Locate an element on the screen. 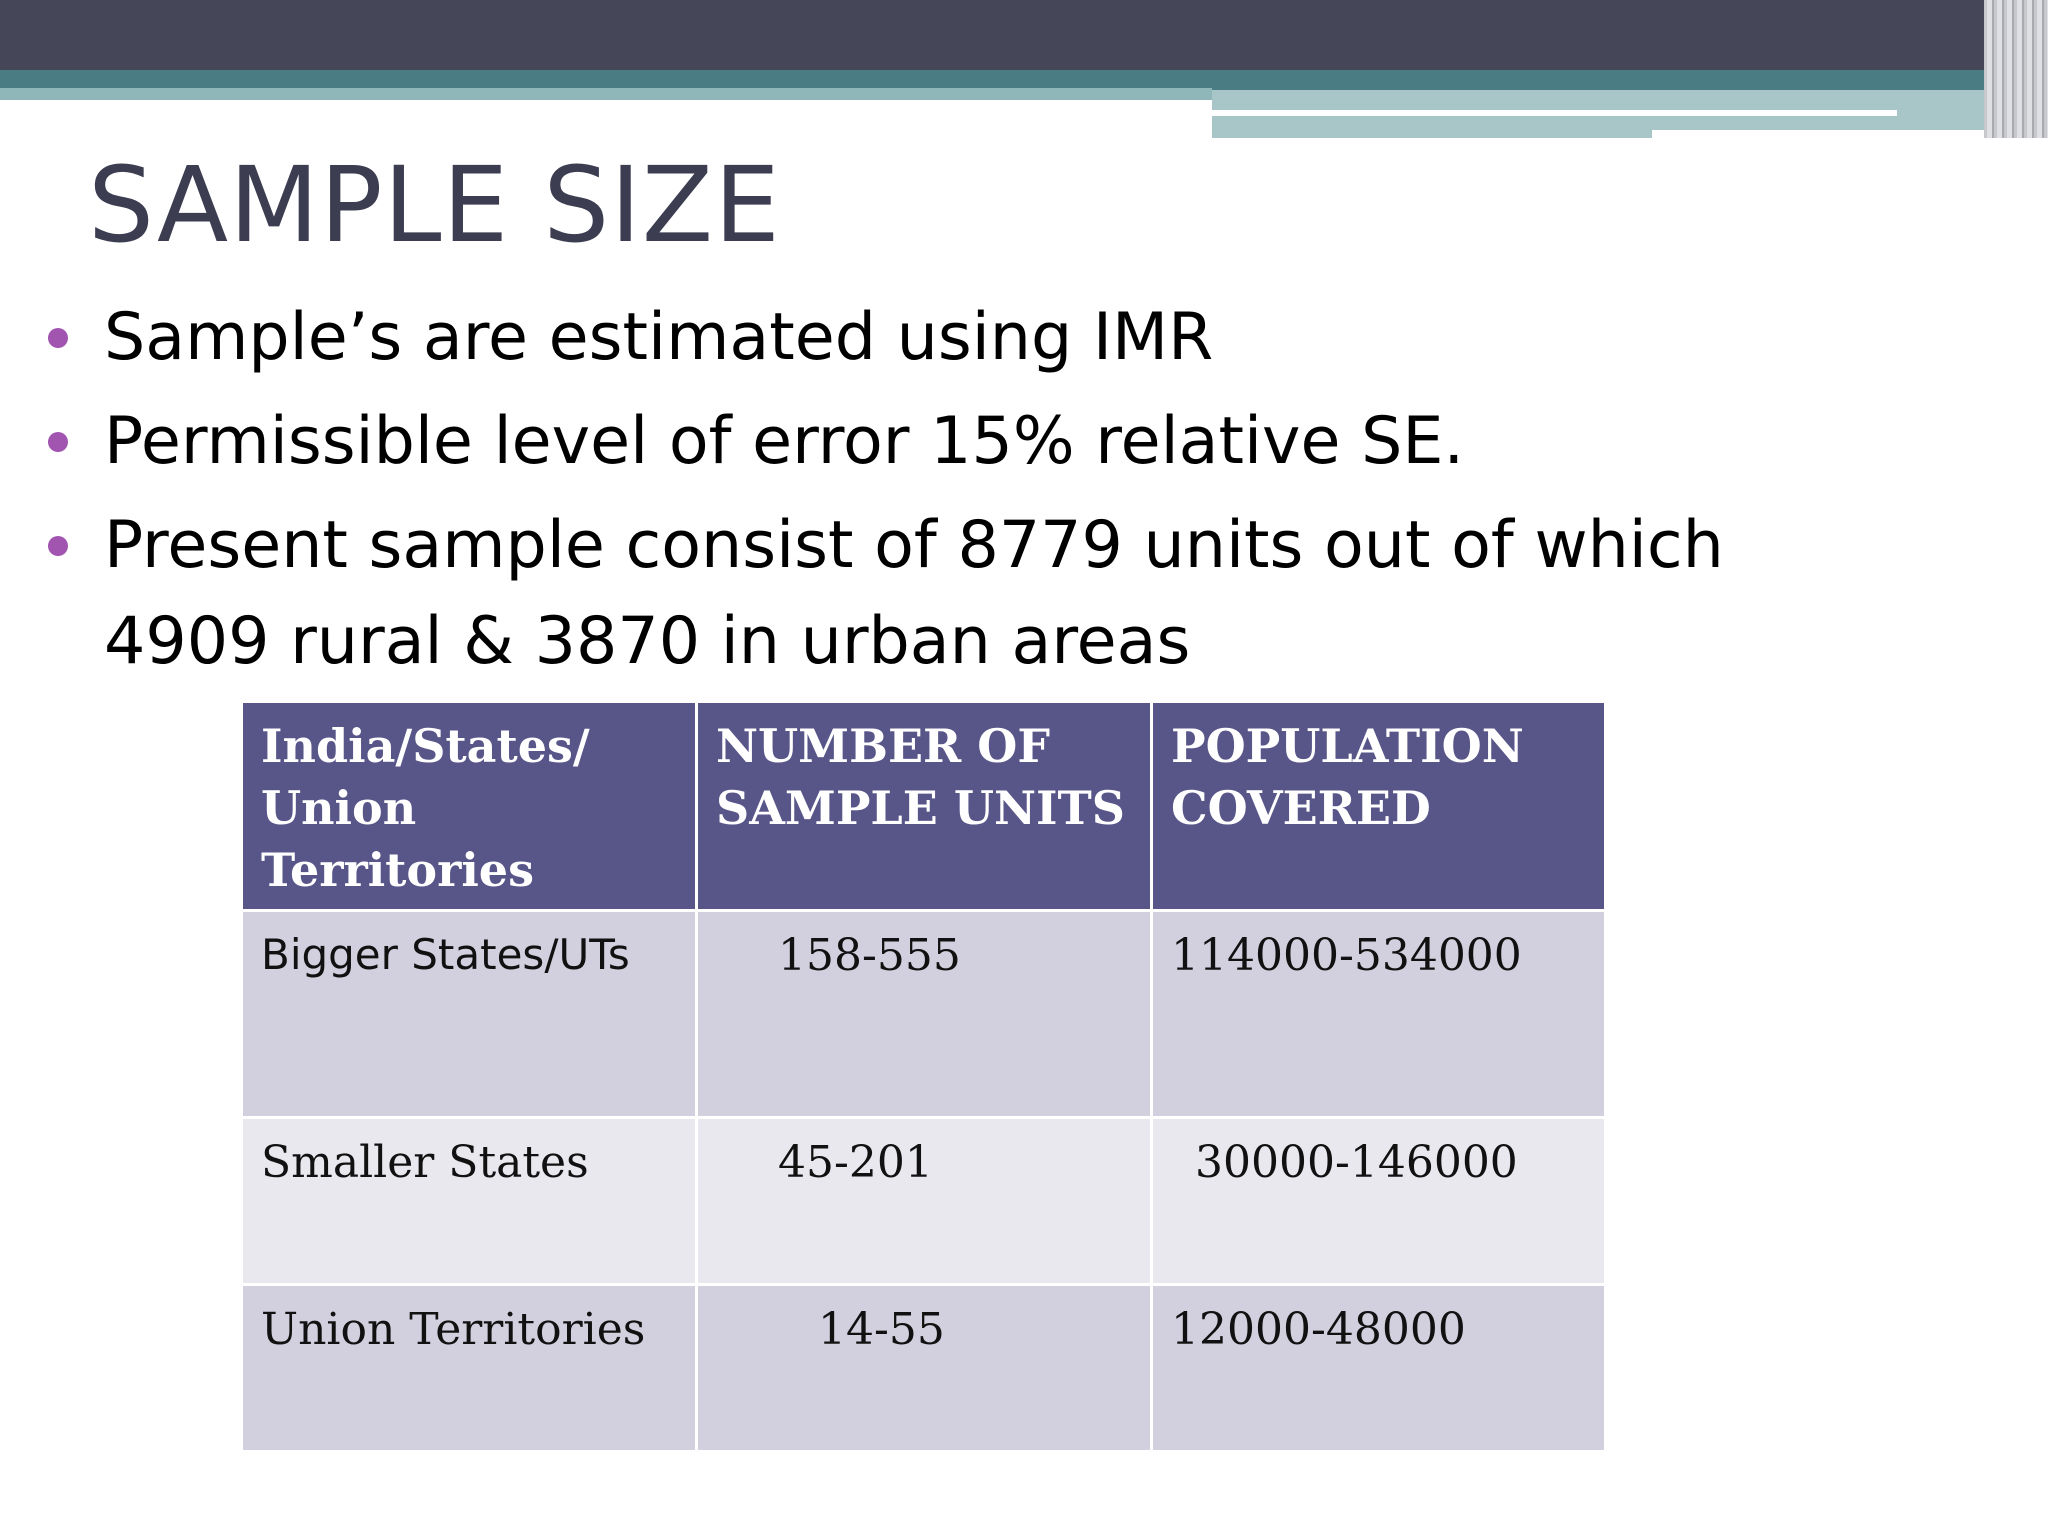 The height and width of the screenshot is (1536, 2048). header-bar-teal is located at coordinates (1024, 80).